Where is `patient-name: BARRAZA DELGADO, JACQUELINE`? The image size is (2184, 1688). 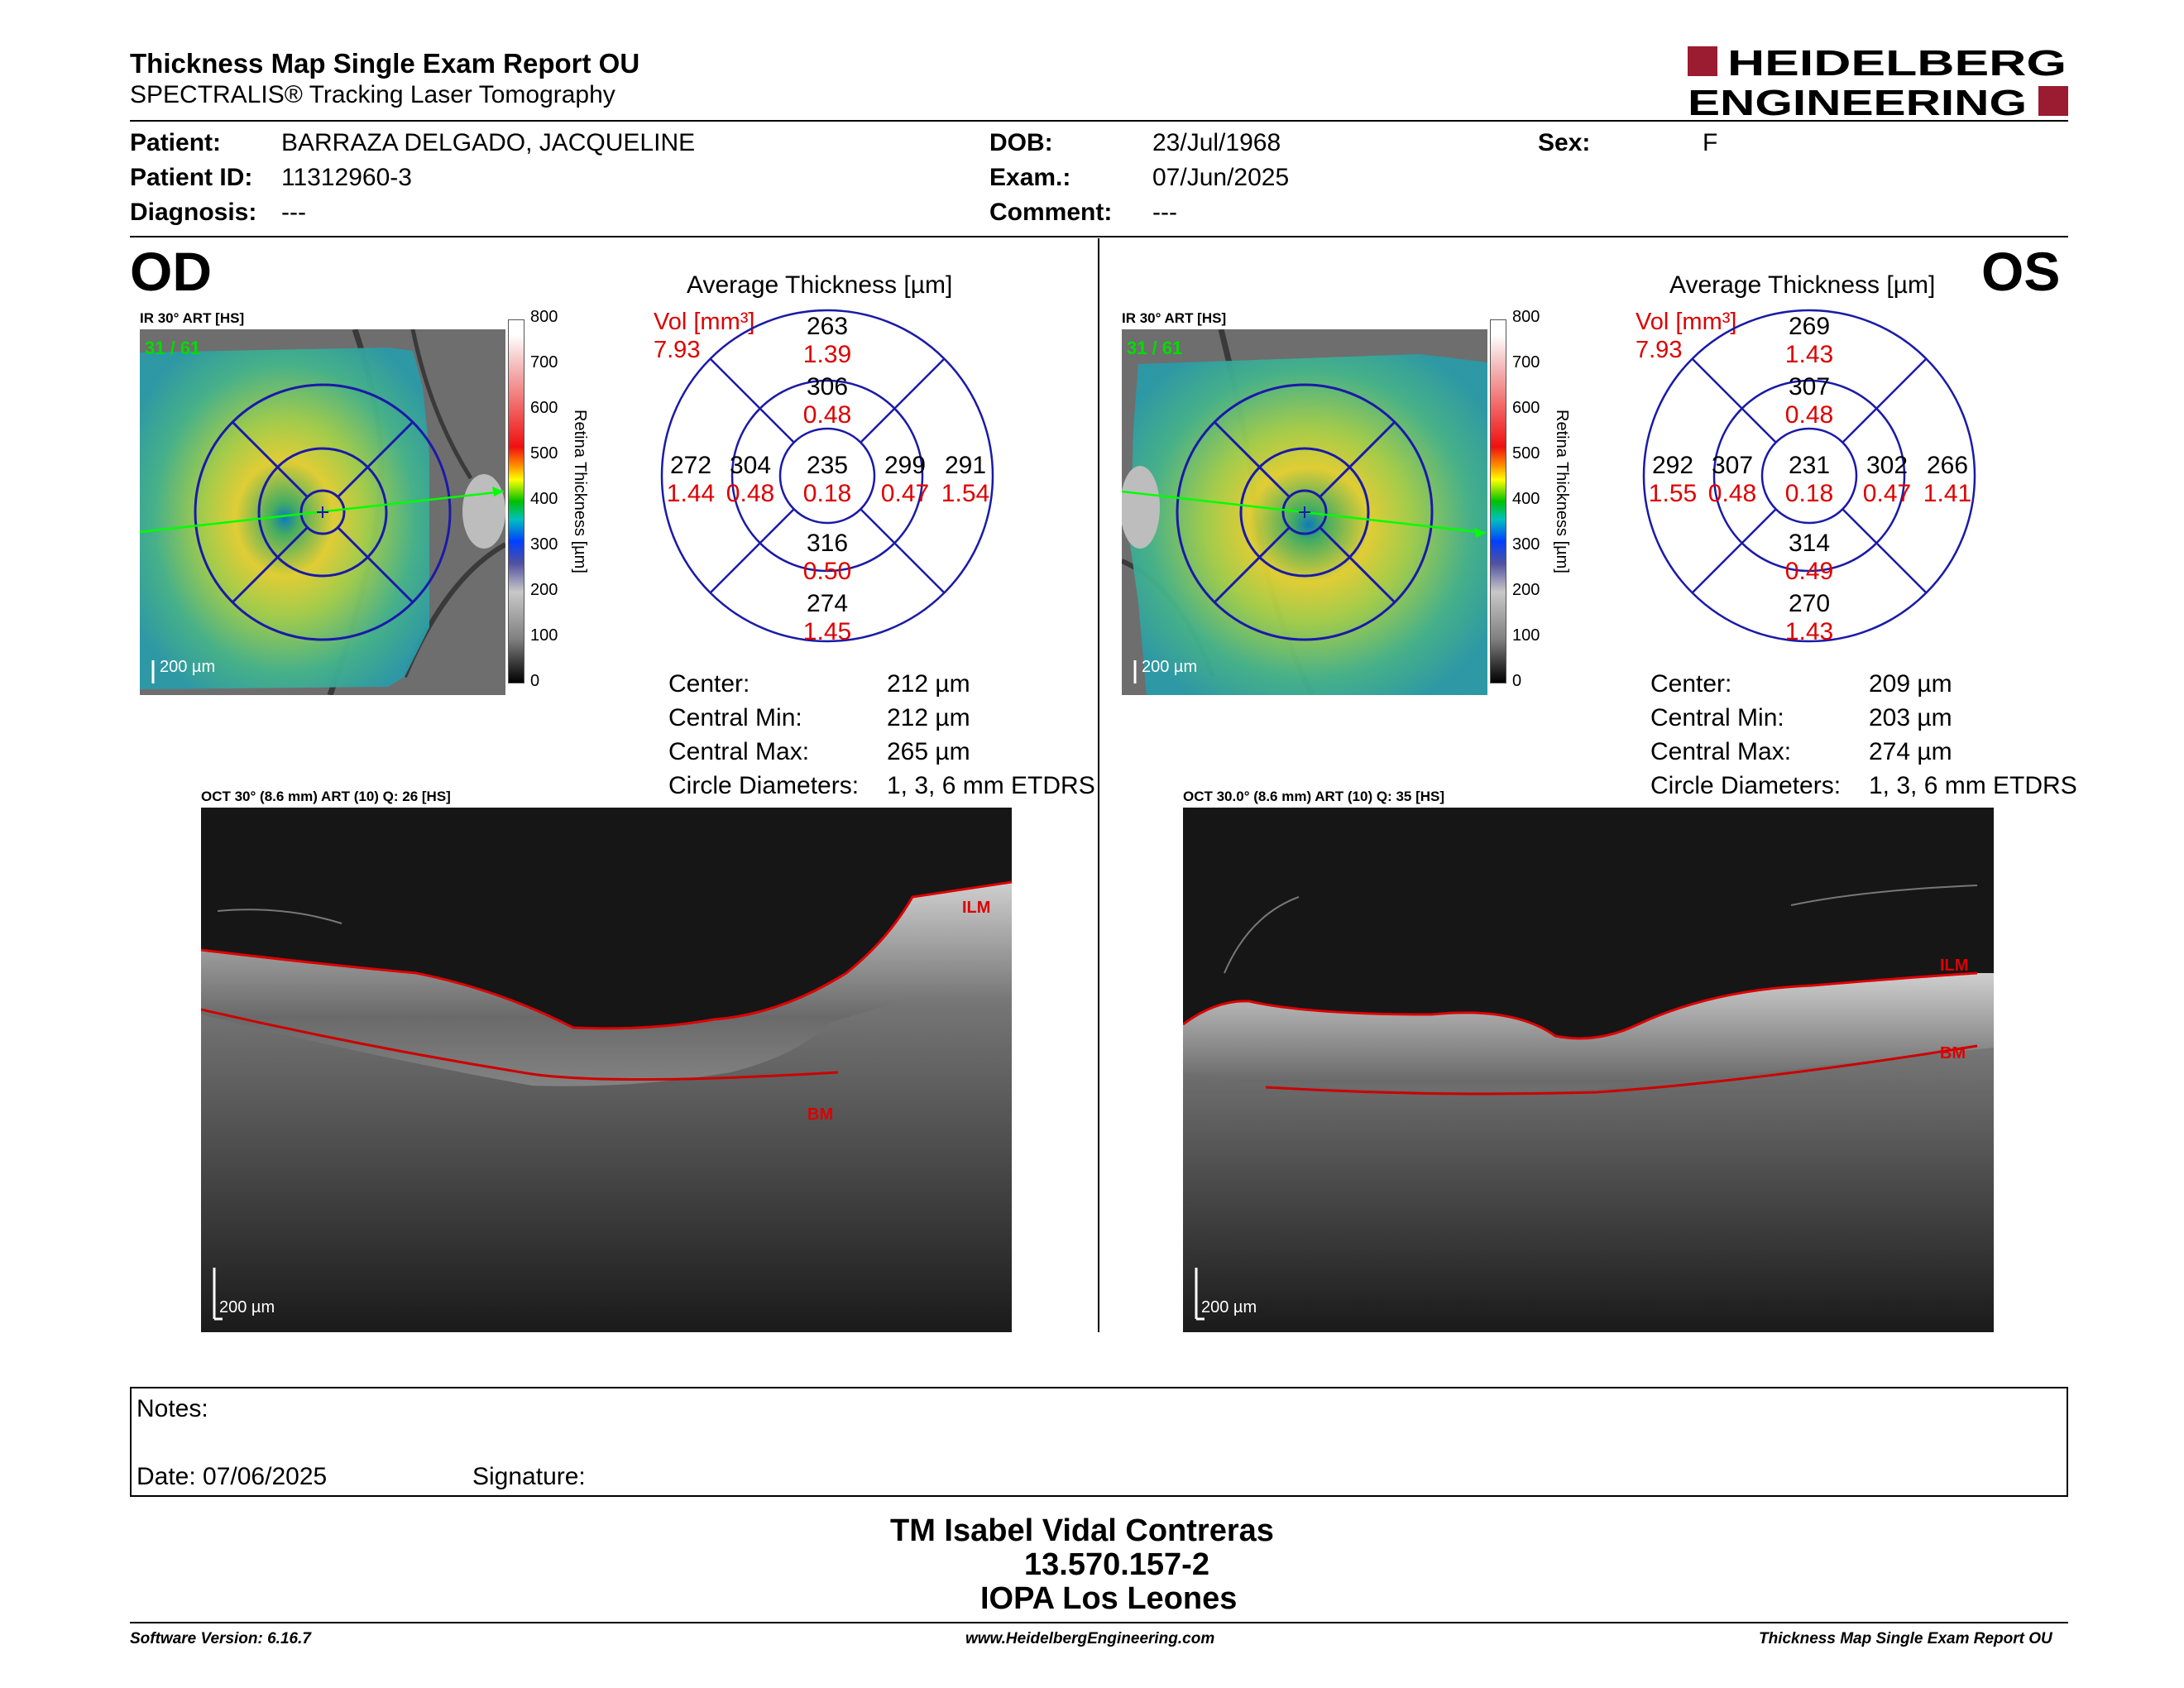
patient-name: BARRAZA DELGADO, JACQUELINE is located at coordinates (488, 142).